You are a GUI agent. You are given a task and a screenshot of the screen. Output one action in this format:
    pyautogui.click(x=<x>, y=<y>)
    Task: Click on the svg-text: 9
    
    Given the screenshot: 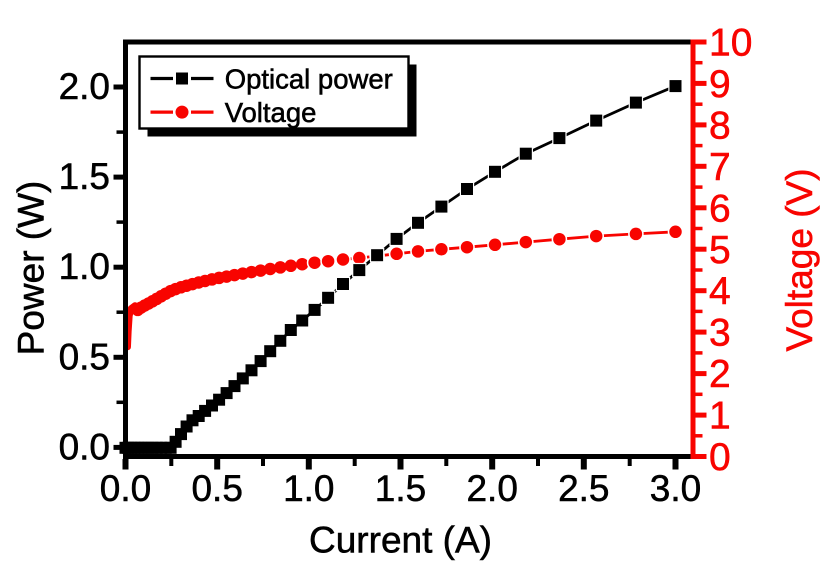 What is the action you would take?
    pyautogui.click(x=720, y=84)
    